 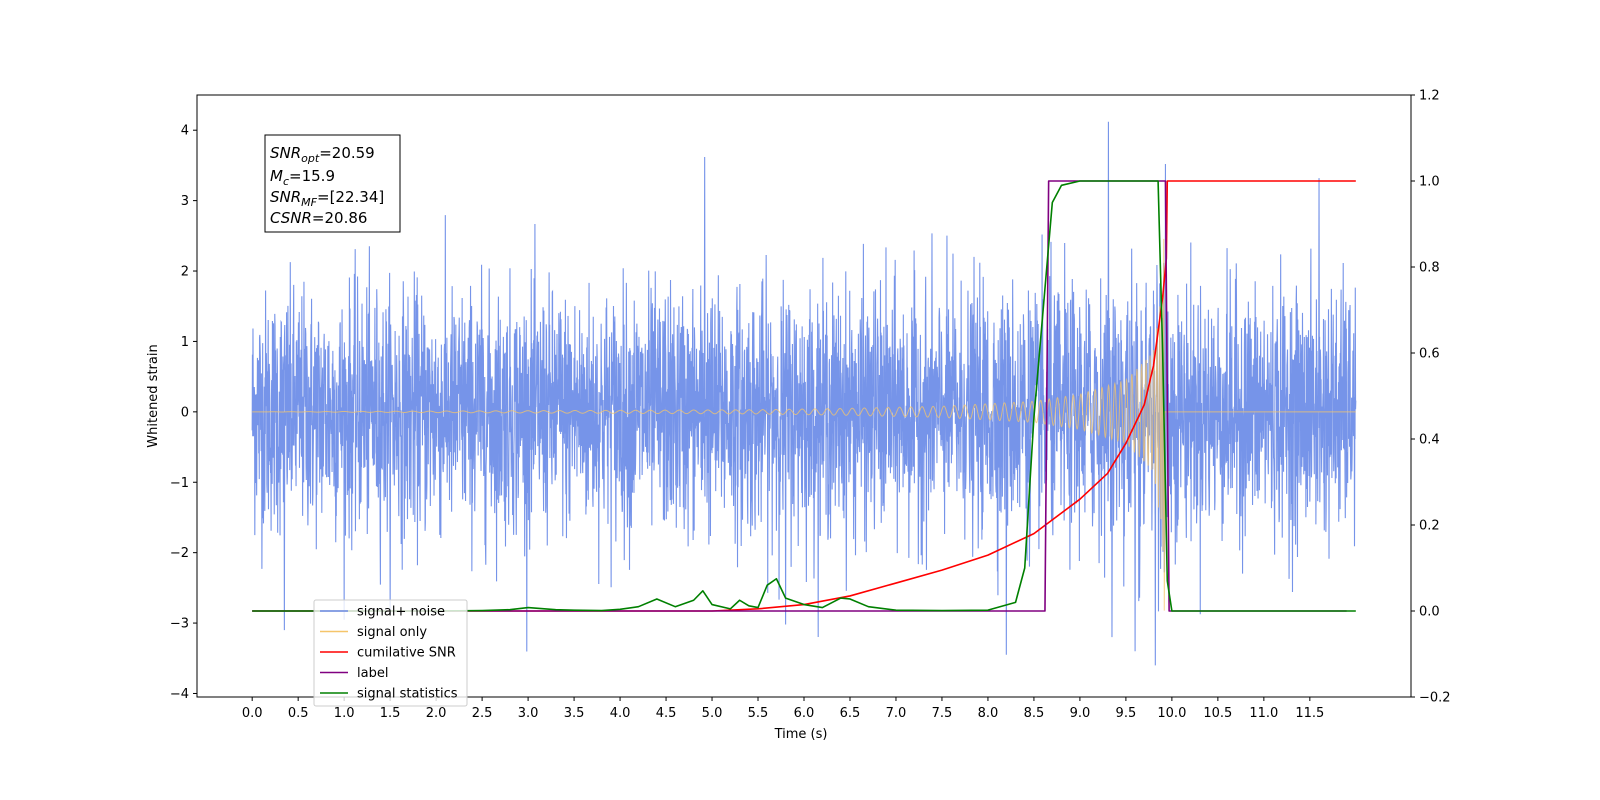 What do you see at coordinates (1034, 713) in the screenshot?
I see `x-tick-label: 8.5` at bounding box center [1034, 713].